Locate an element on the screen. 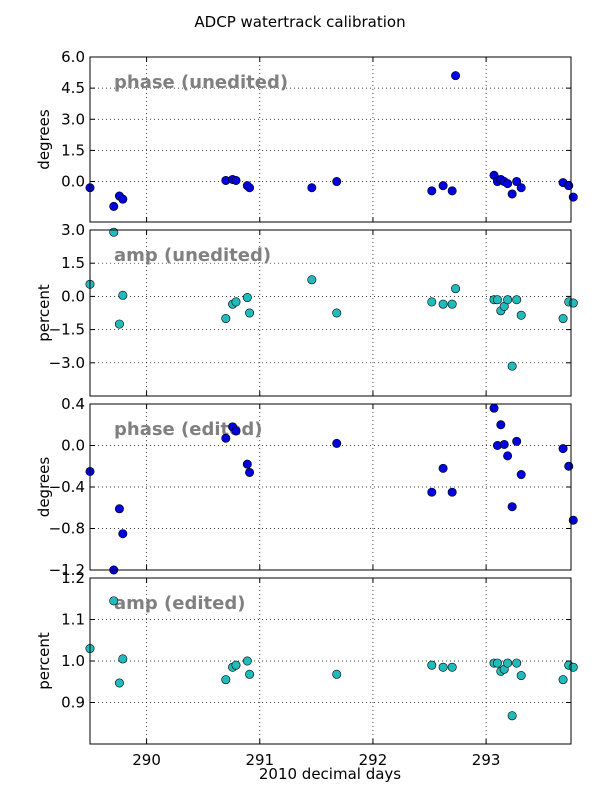  x-tick-label: 291 is located at coordinates (259, 760).